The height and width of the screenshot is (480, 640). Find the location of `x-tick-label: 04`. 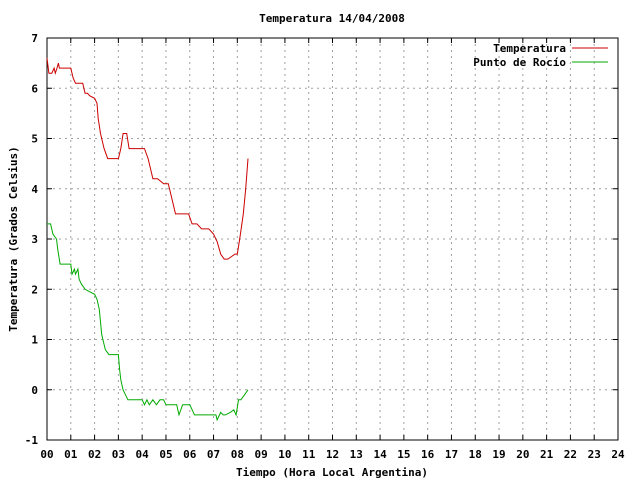

x-tick-label: 04 is located at coordinates (143, 454).